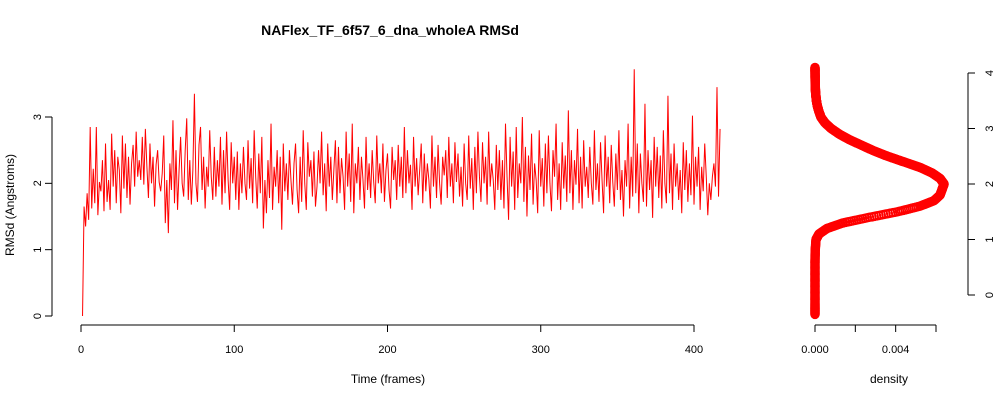 The width and height of the screenshot is (1000, 400). What do you see at coordinates (234, 350) in the screenshot?
I see `x-tick-label: 100` at bounding box center [234, 350].